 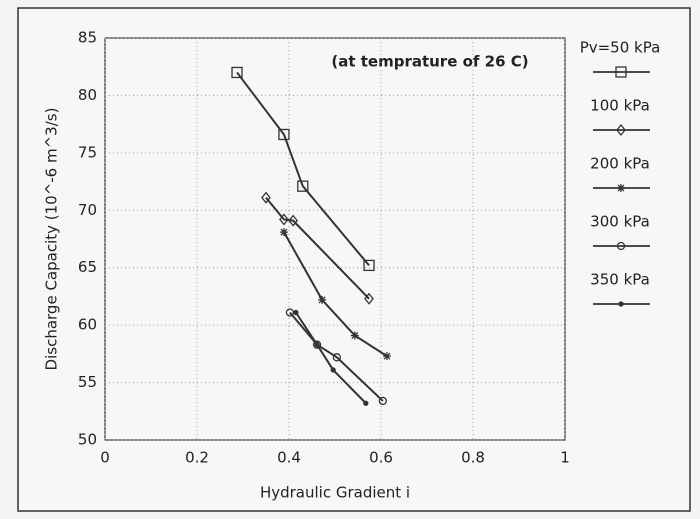 What do you see at coordinates (473, 458) in the screenshot?
I see `x-tick-label: 0.8` at bounding box center [473, 458].